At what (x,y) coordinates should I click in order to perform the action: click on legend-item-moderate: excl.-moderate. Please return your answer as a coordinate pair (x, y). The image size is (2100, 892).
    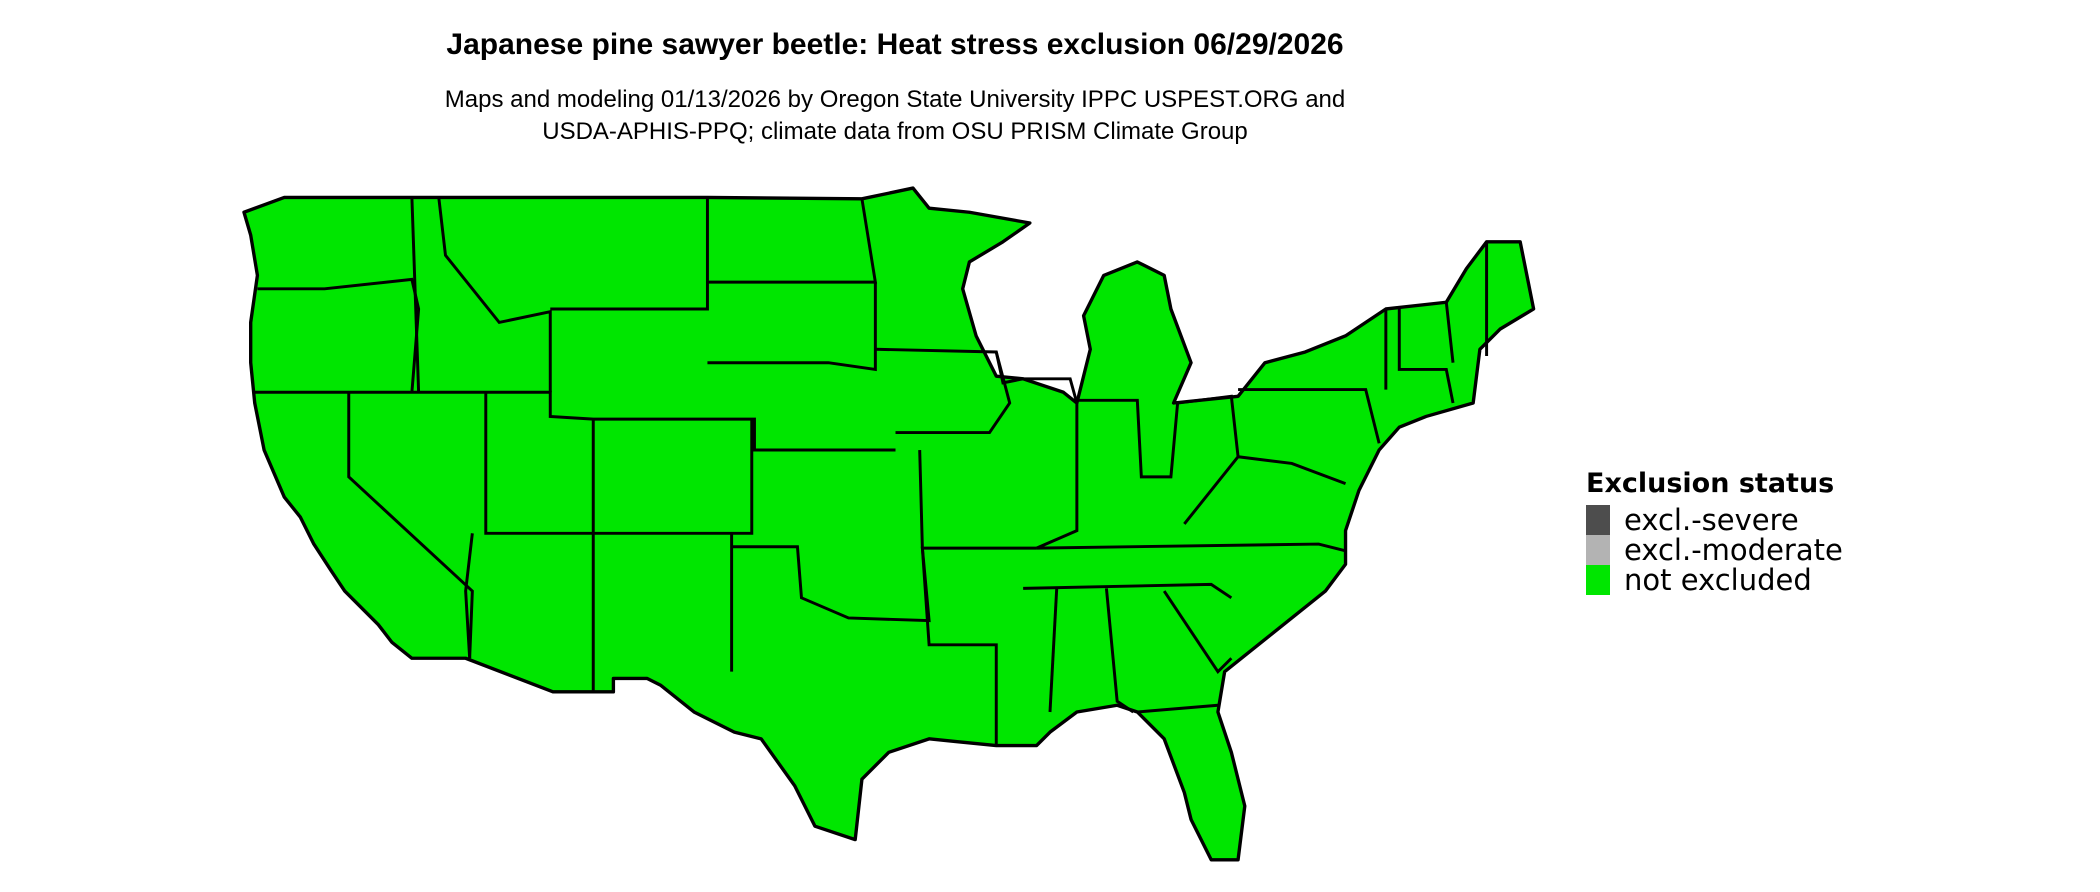
    Looking at the image, I should click on (1714, 550).